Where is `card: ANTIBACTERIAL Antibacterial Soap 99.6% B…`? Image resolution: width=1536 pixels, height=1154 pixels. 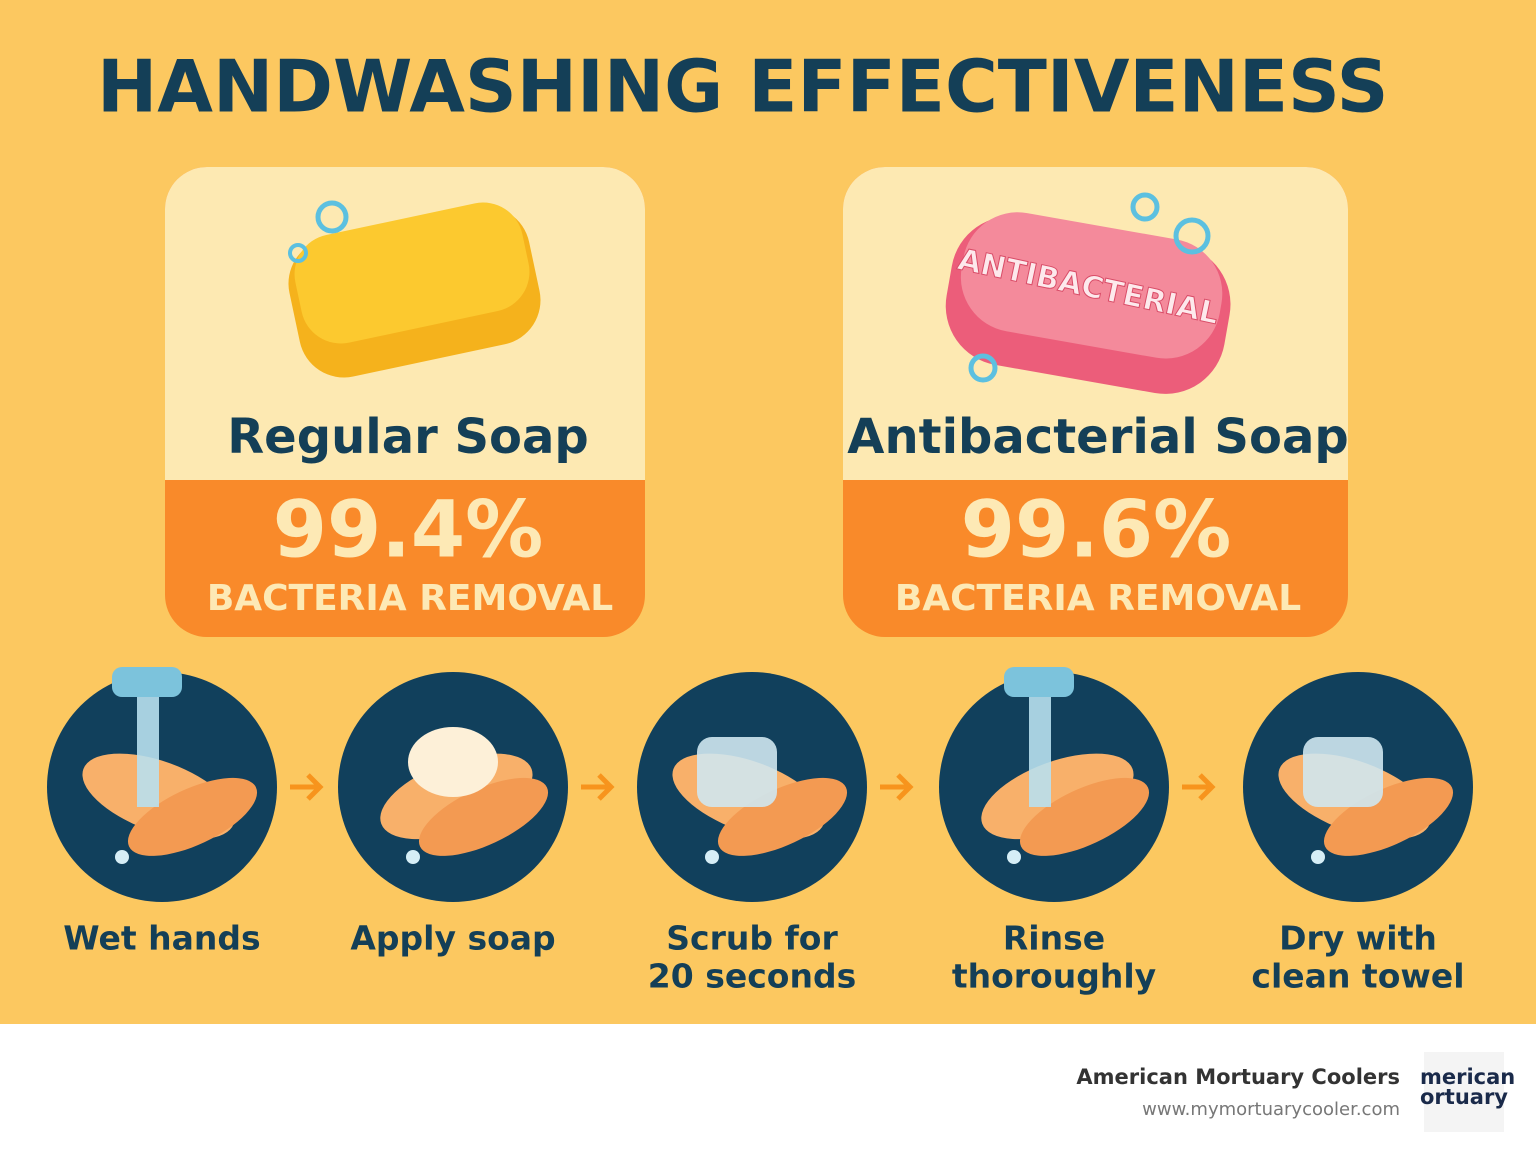 card: ANTIBACTERIAL Antibacterial Soap 99.6% B… is located at coordinates (1096, 402).